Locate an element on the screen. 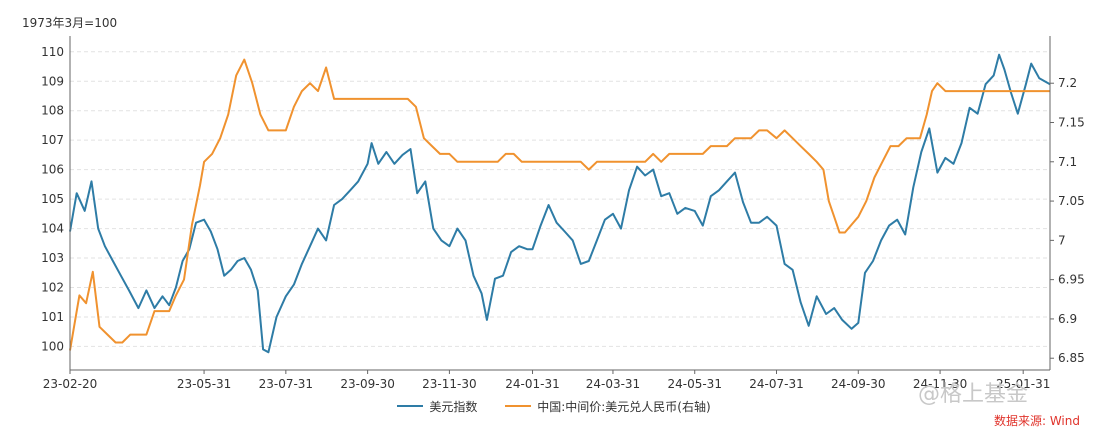  watermark: @格上基金 is located at coordinates (973, 394).